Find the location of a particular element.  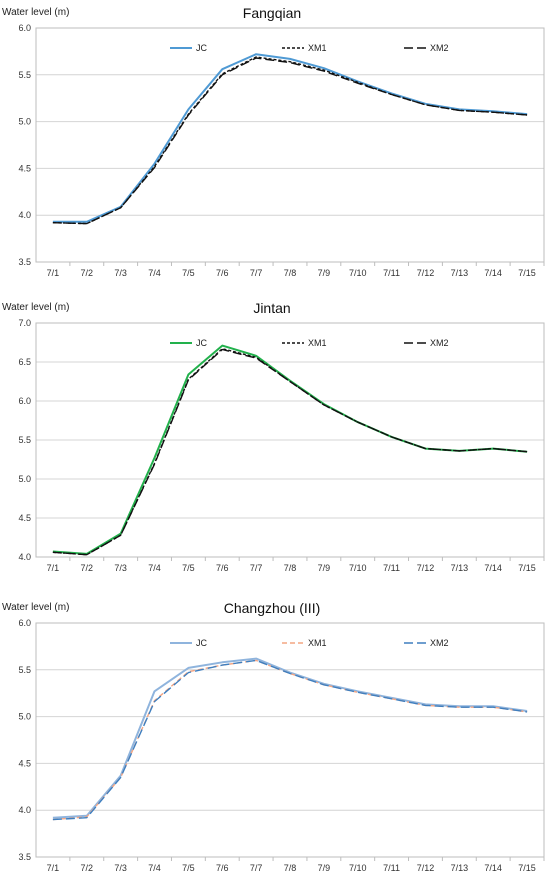

x-tick-label: 7/14 is located at coordinates (493, 273).